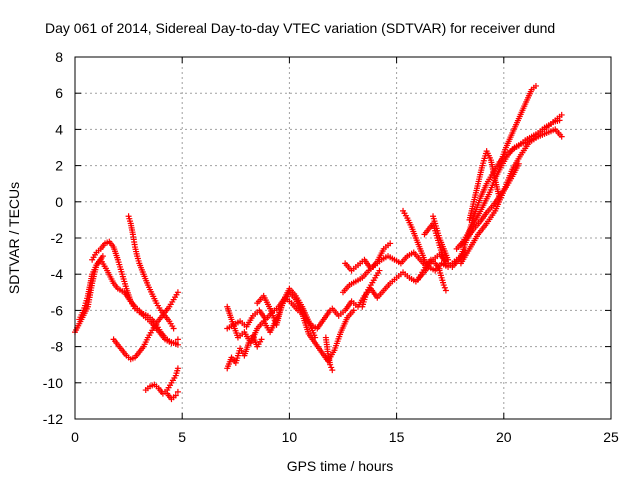 The width and height of the screenshot is (640, 480). I want to click on y-axis-label: SDTVAR / TECUs, so click(14, 238).